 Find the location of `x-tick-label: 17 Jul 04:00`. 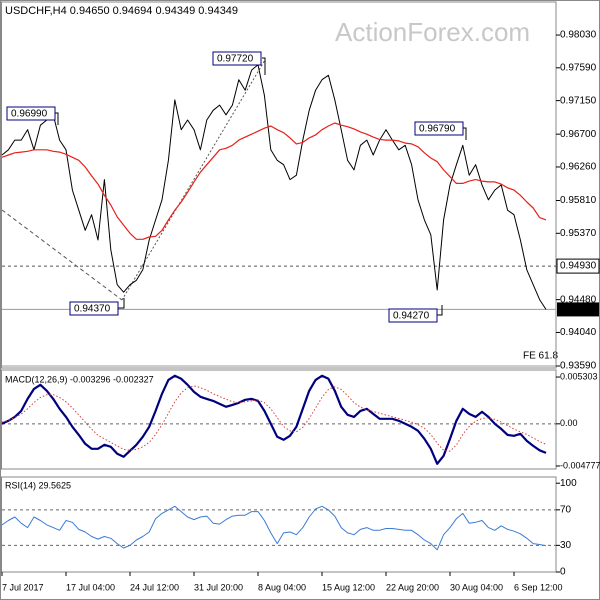

x-tick-label: 17 Jul 04:00 is located at coordinates (90, 587).